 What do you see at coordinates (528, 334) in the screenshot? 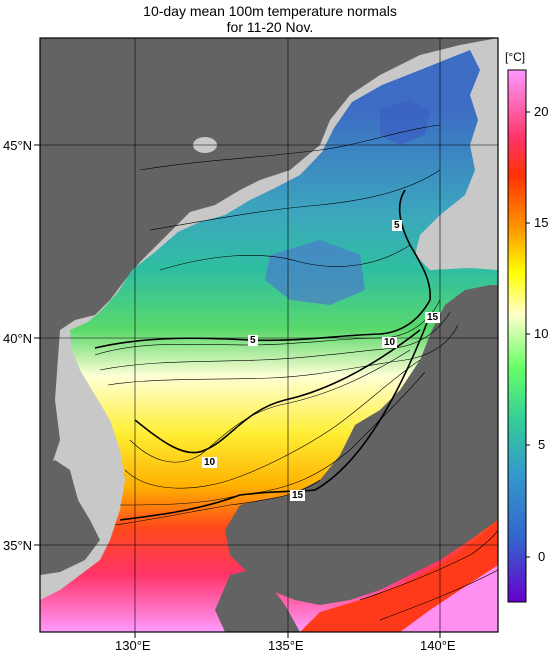
I see `colorbar-ticks` at bounding box center [528, 334].